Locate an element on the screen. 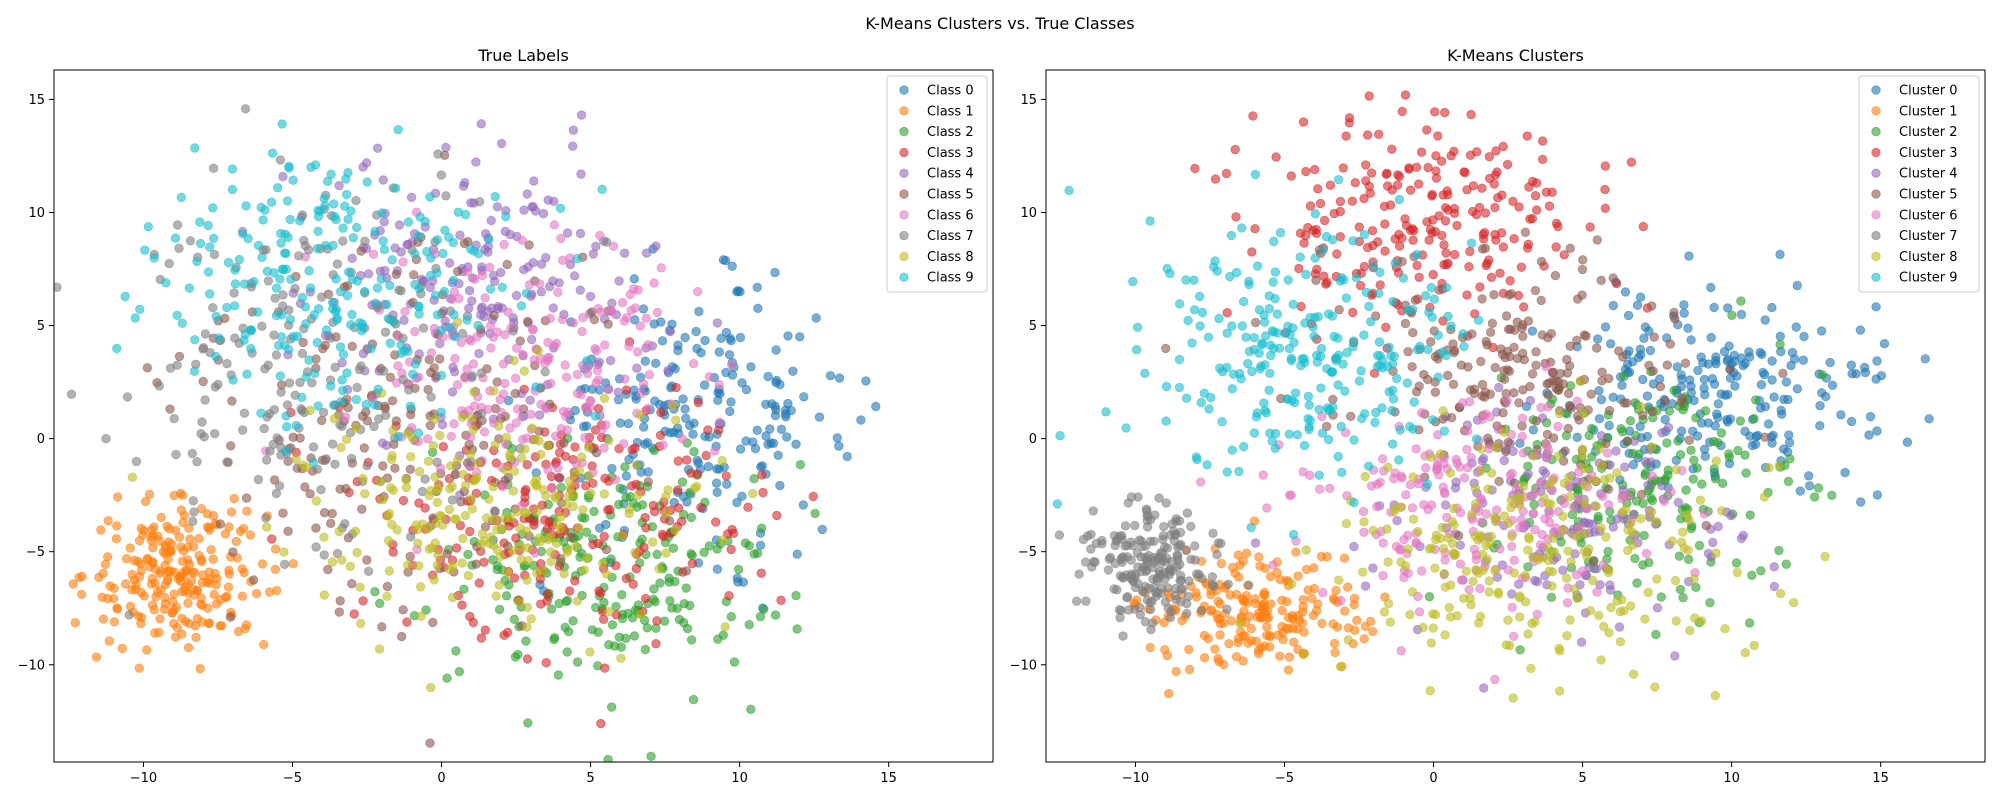 This screenshot has width=2000, height=800. y-tick-label: 15 is located at coordinates (36, 100).